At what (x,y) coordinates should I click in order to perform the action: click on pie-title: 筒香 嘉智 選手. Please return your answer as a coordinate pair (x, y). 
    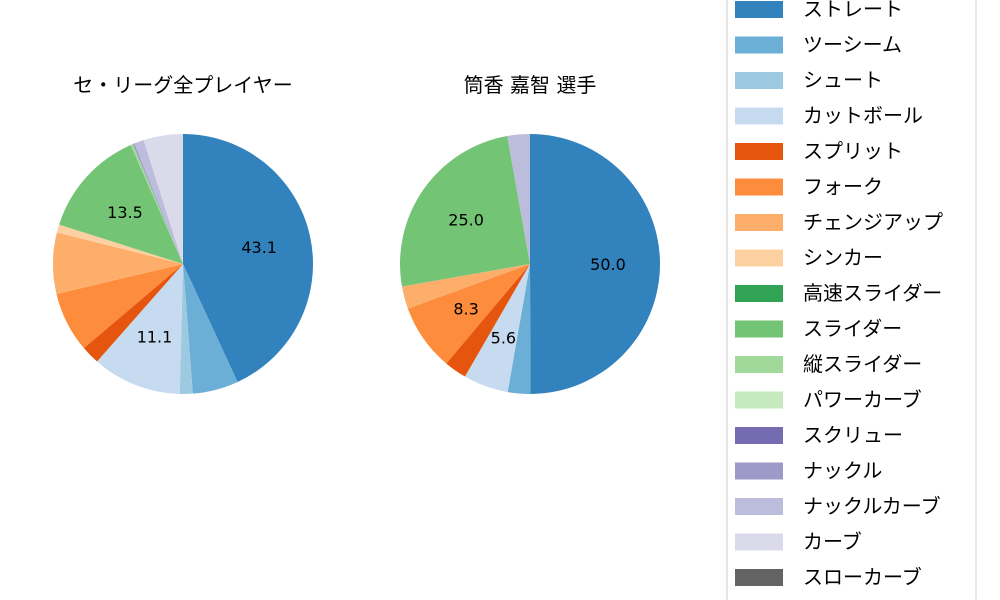
    Looking at the image, I should click on (530, 85).